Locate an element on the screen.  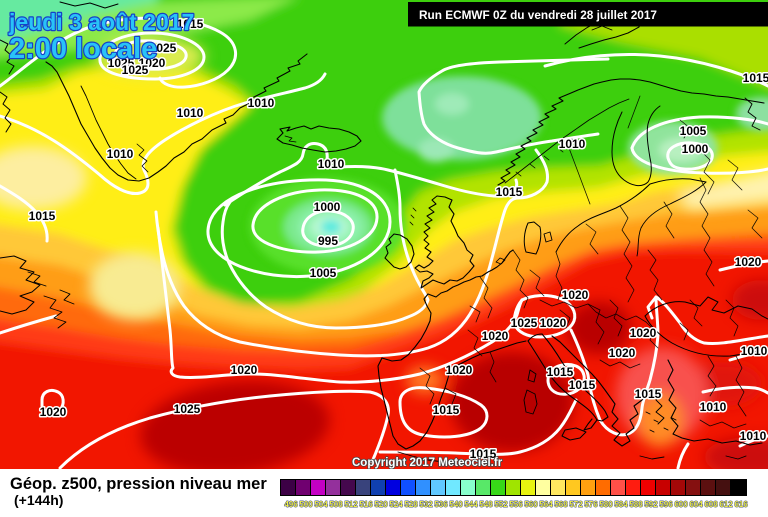
svg-text: 995 is located at coordinates (328, 241).